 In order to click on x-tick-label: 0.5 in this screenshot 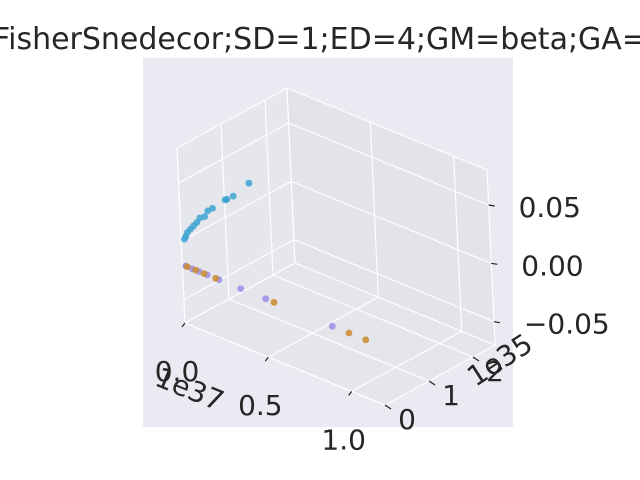, I will do `click(260, 405)`.